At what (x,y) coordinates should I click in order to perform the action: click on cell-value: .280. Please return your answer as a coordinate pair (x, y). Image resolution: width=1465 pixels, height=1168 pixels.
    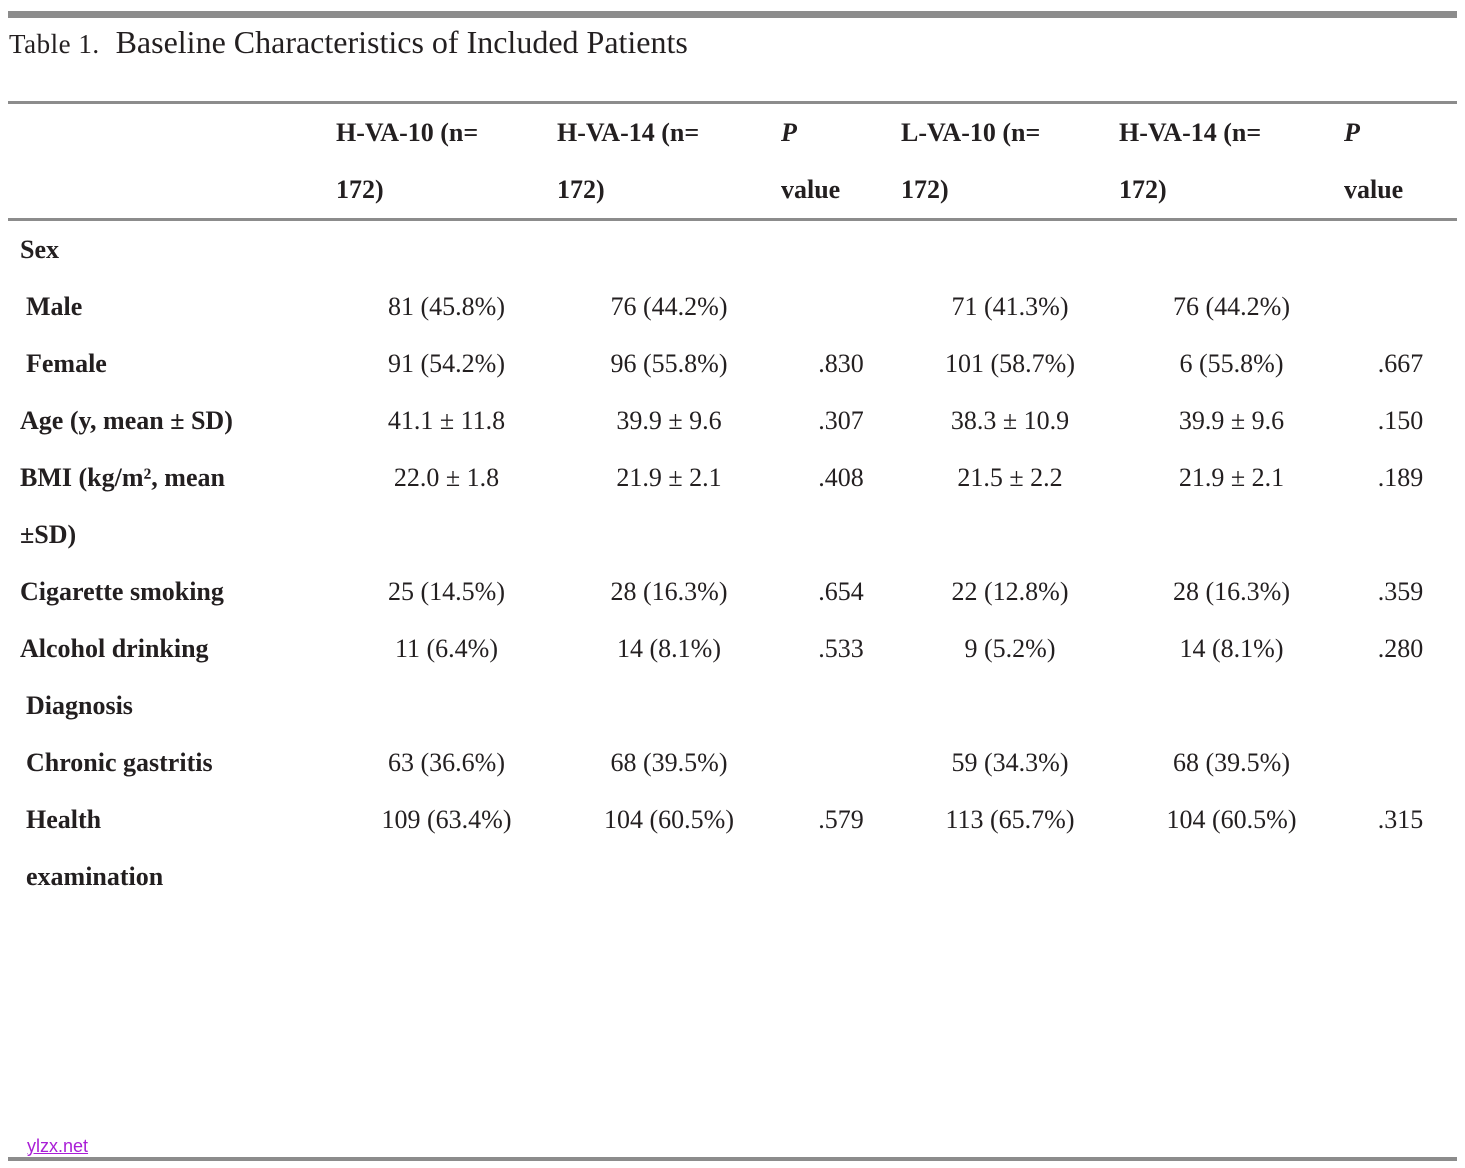
    Looking at the image, I should click on (1400, 648).